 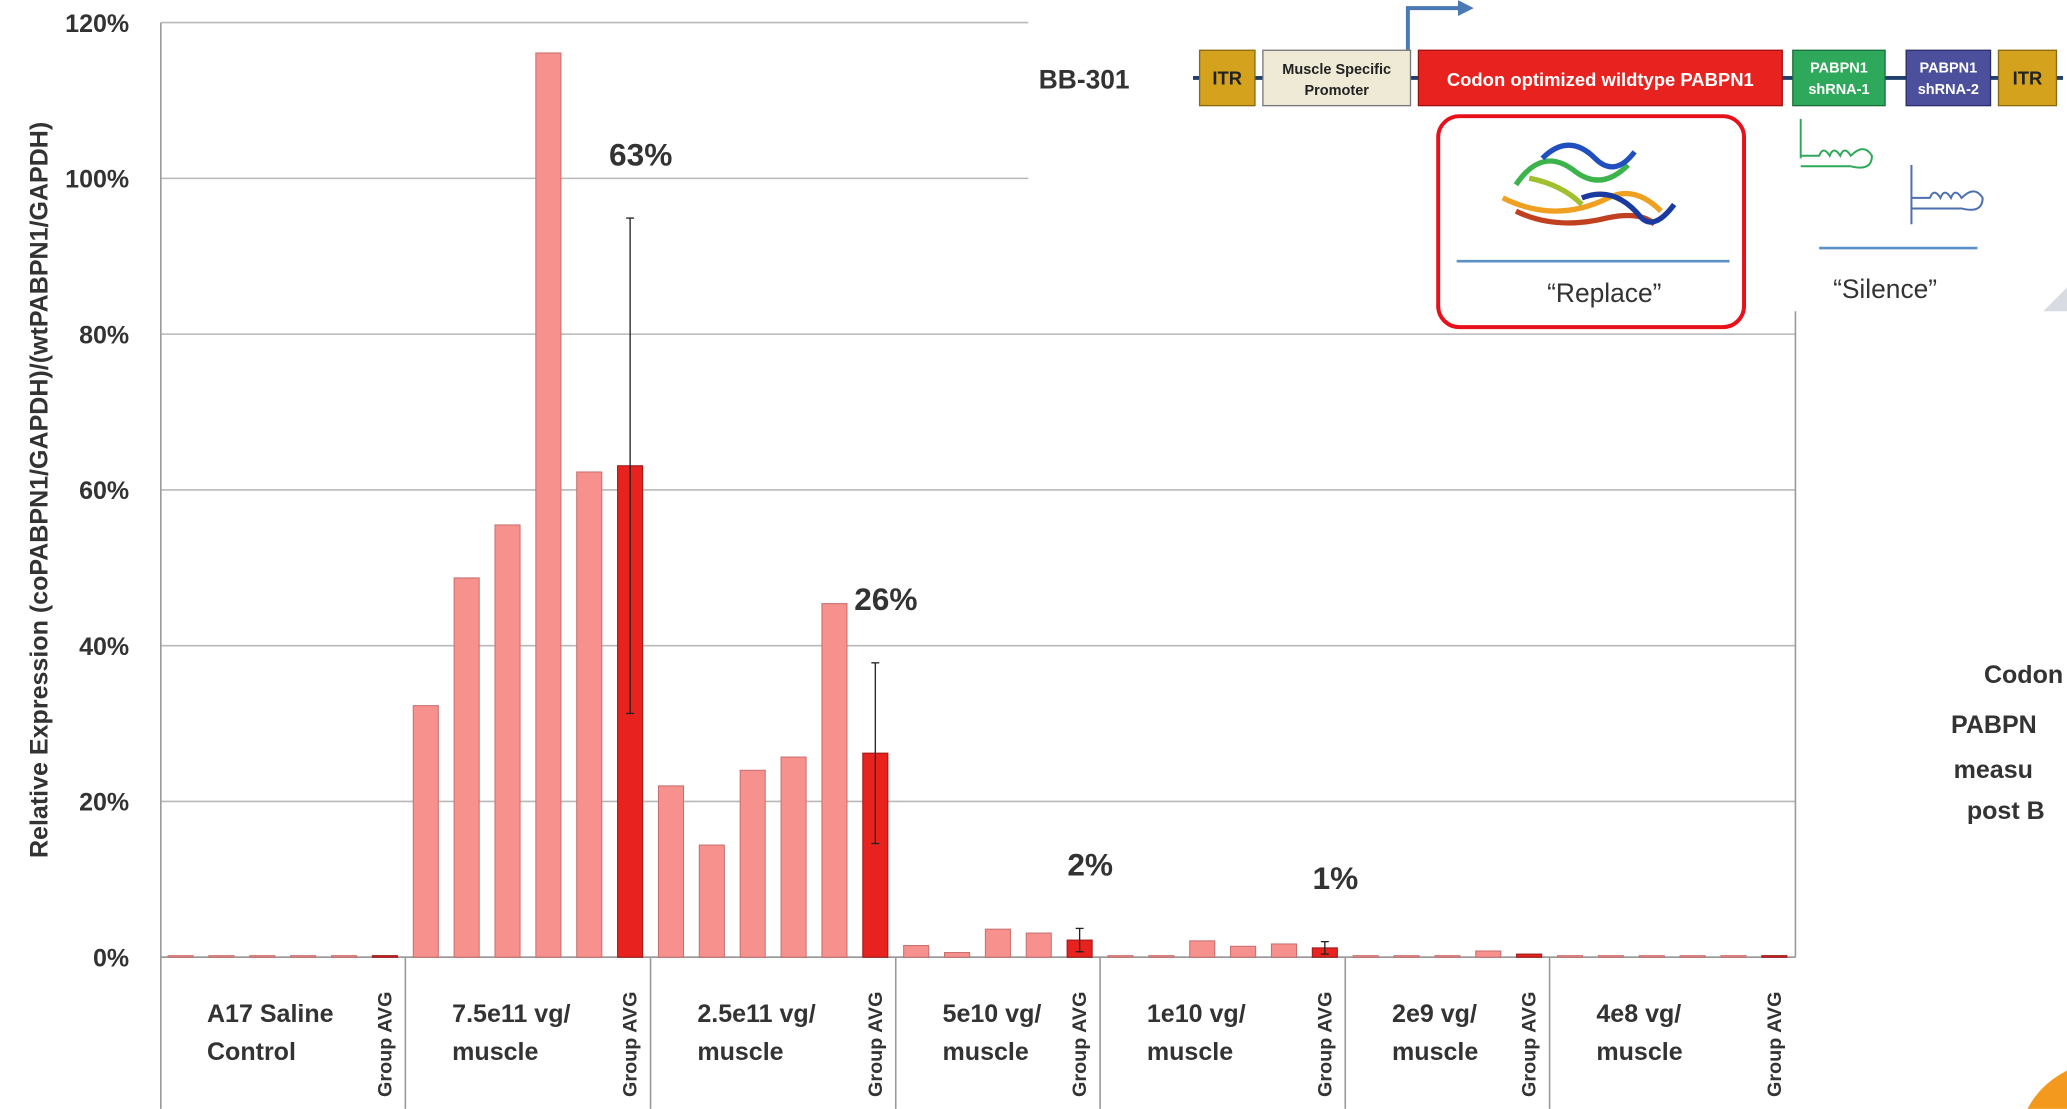 What do you see at coordinates (1433, 28) in the screenshot?
I see `promoter-arrow` at bounding box center [1433, 28].